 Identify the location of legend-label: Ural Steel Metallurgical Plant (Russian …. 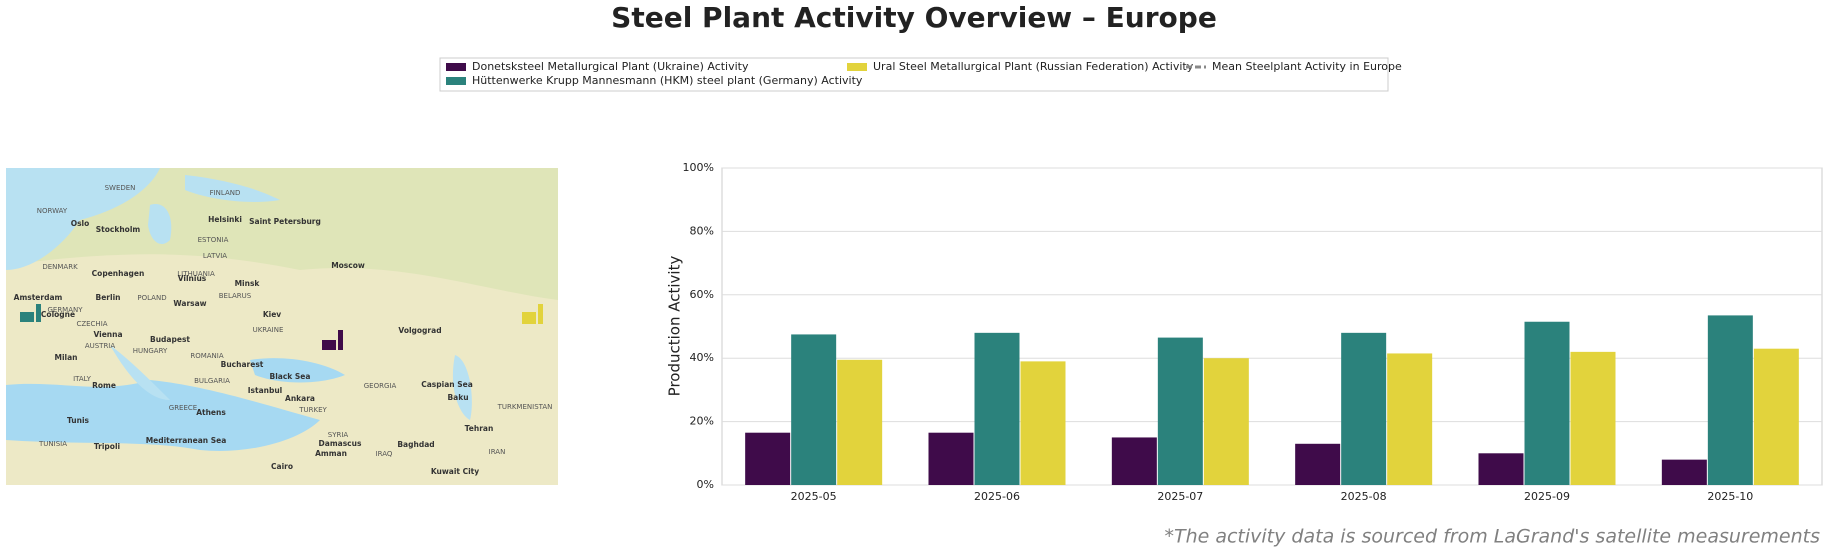
(1033, 66).